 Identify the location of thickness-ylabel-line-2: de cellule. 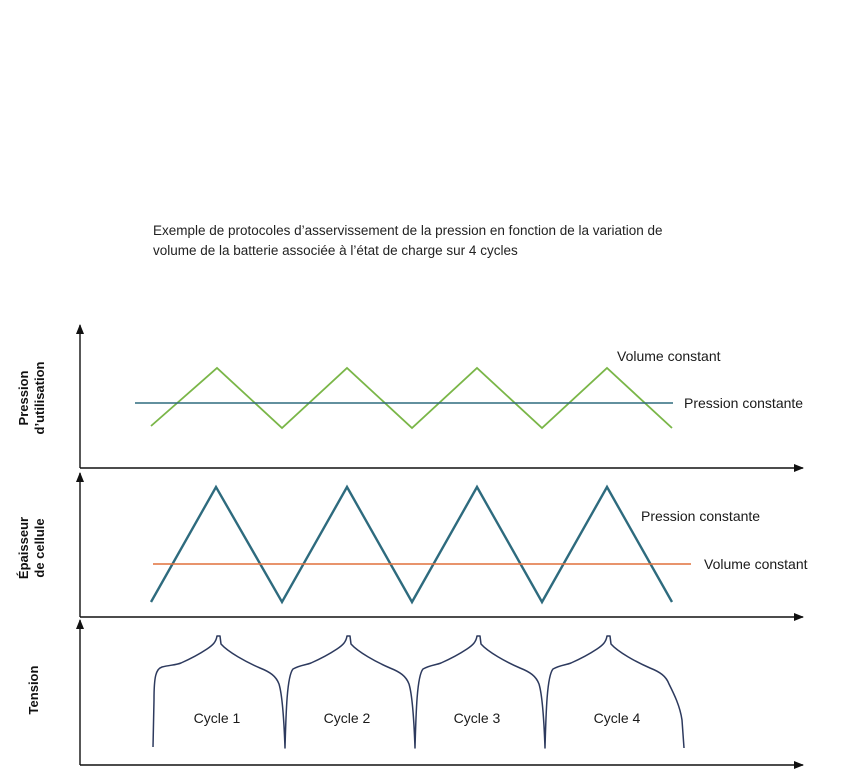
(39, 547).